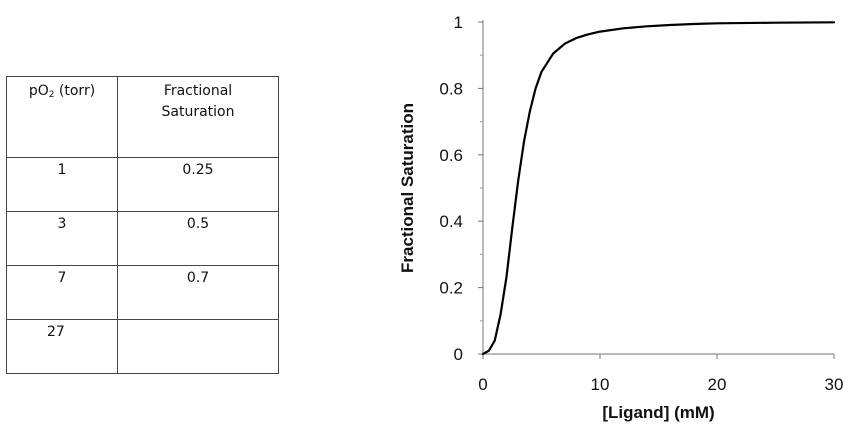 Image resolution: width=850 pixels, height=430 pixels. I want to click on y-tick-label: 0.4, so click(451, 221).